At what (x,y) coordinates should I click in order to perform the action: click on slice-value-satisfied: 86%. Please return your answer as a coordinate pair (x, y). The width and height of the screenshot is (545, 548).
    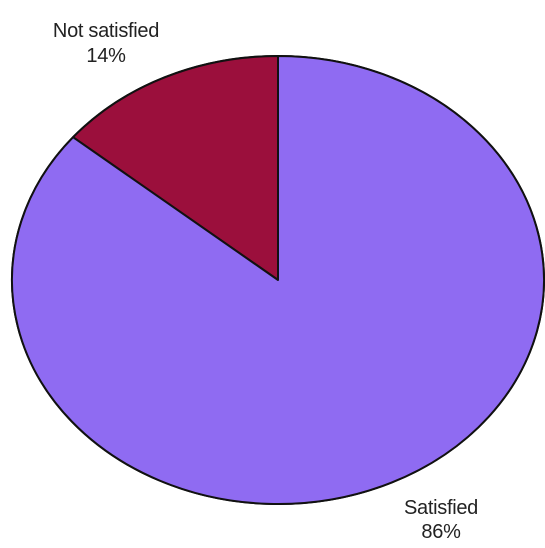
    Looking at the image, I should click on (441, 532).